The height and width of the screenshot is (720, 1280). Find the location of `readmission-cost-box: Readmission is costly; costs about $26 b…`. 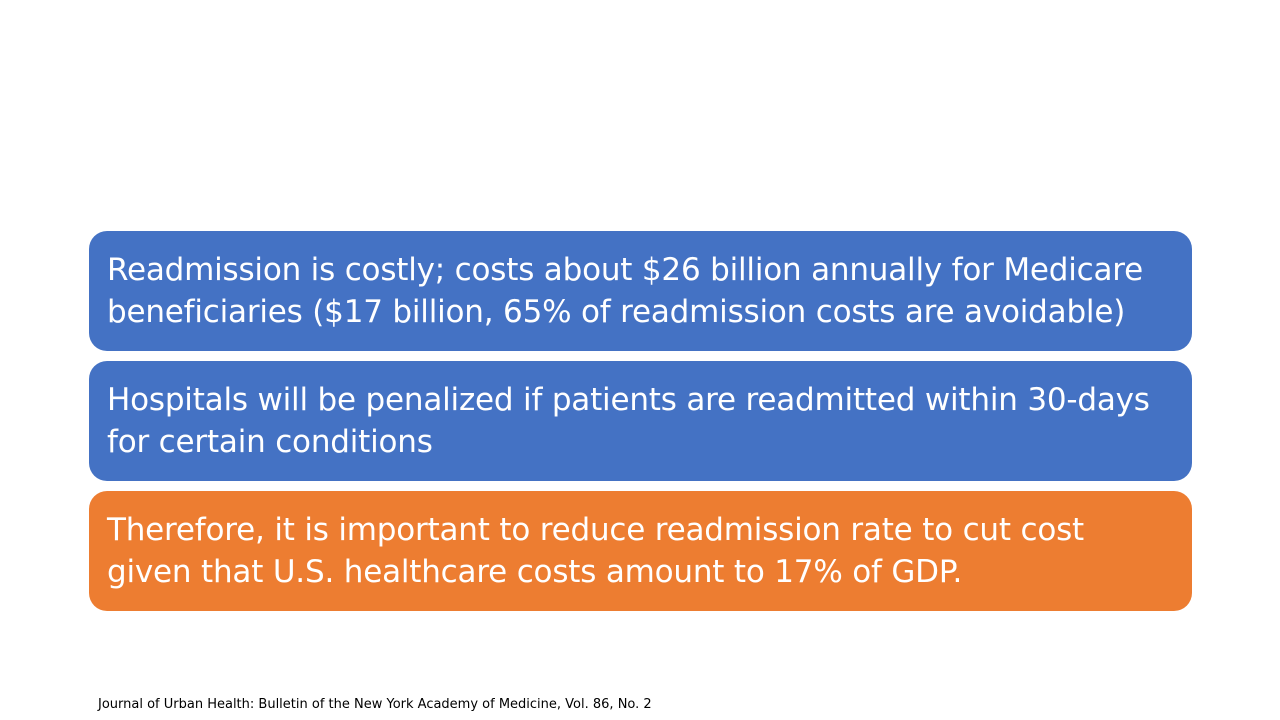

readmission-cost-box: Readmission is costly; costs about $26 b… is located at coordinates (640, 291).